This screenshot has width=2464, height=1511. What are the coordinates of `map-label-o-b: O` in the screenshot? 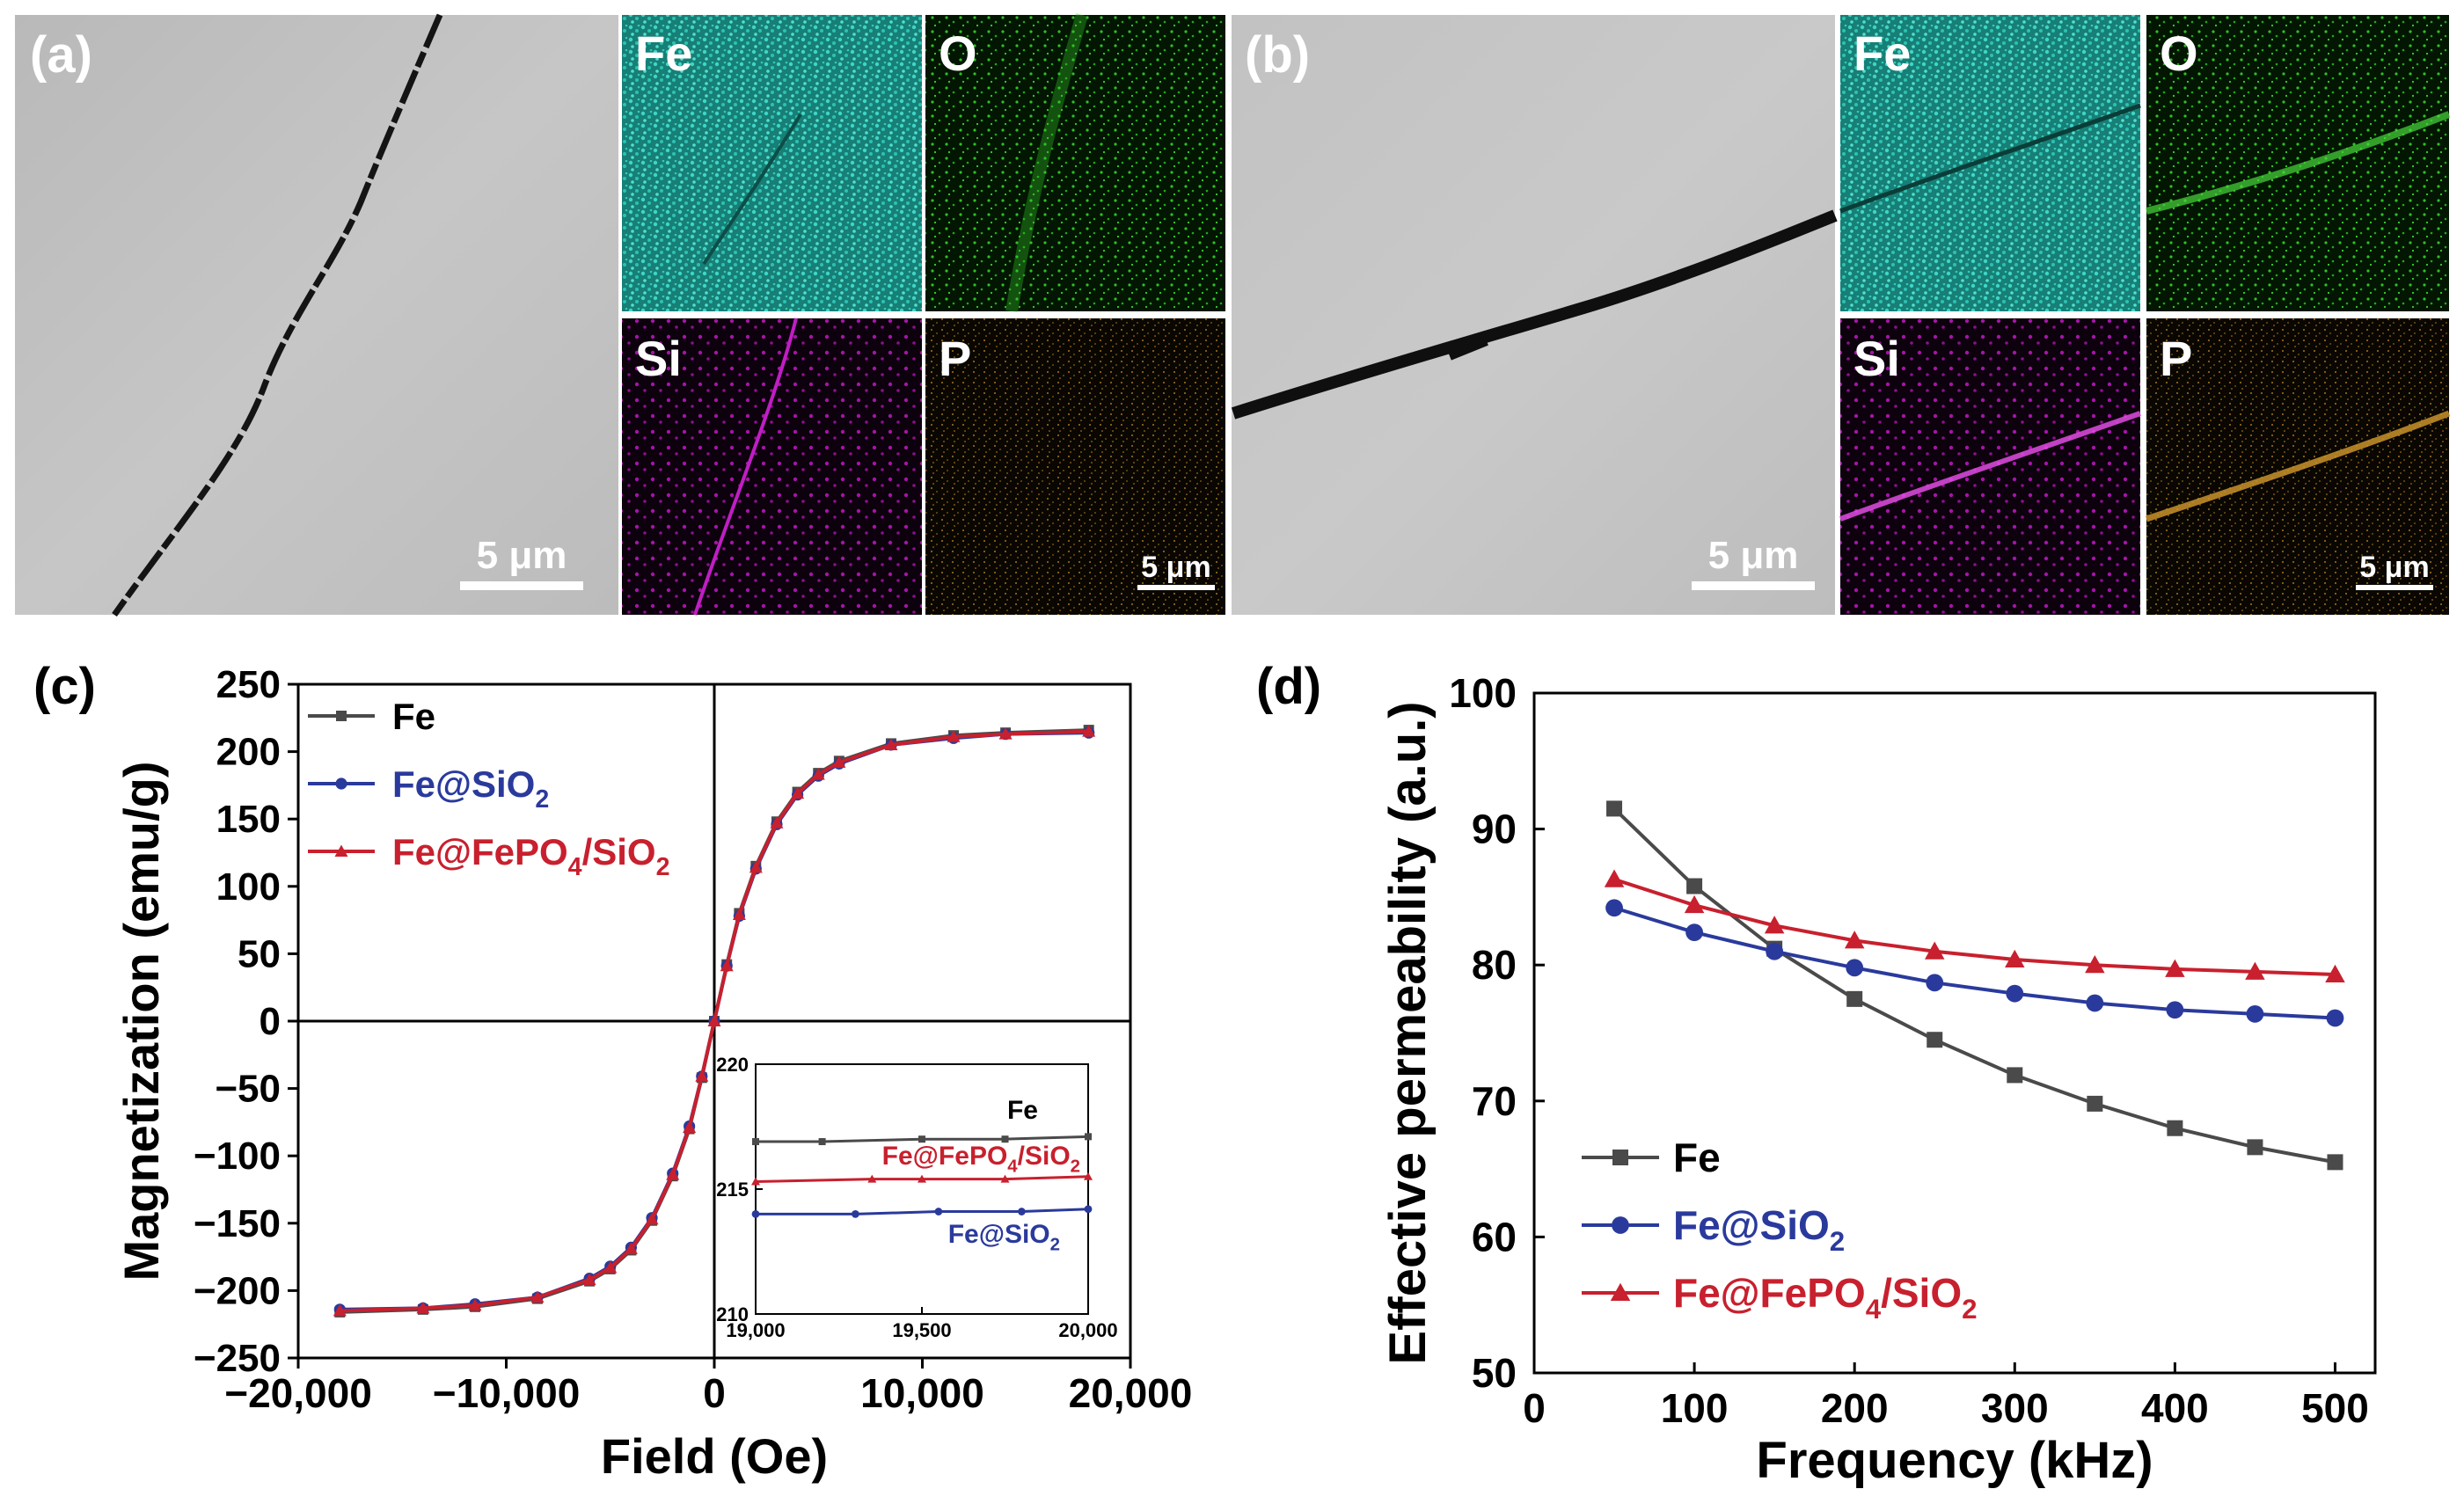 It's located at (2179, 53).